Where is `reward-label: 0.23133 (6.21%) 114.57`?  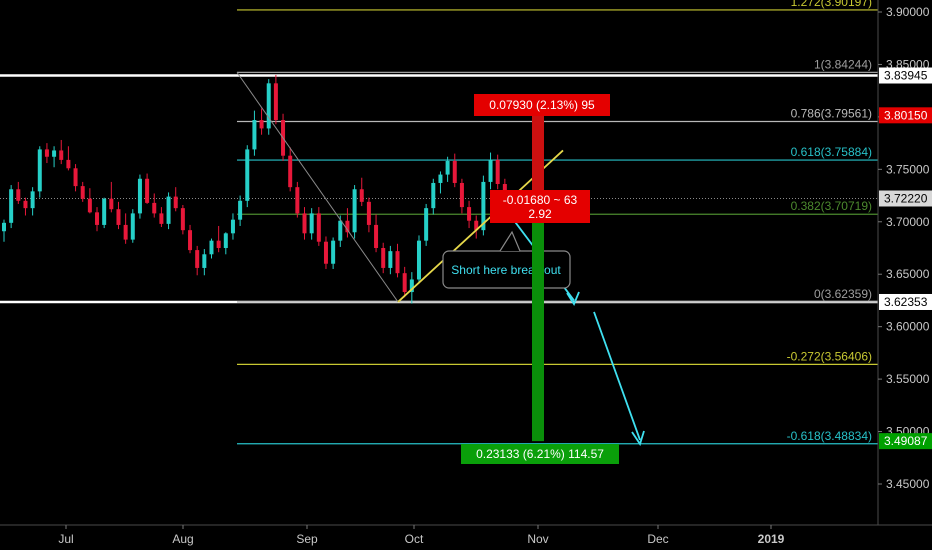 reward-label: 0.23133 (6.21%) 114.57 is located at coordinates (540, 454).